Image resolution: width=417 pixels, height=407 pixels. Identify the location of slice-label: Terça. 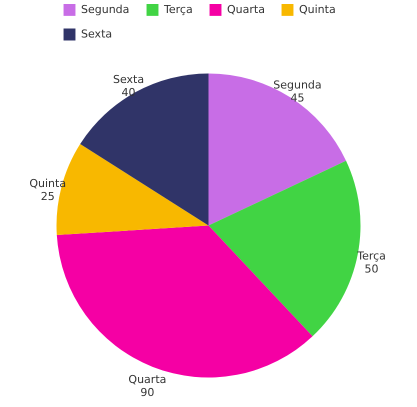
(371, 256).